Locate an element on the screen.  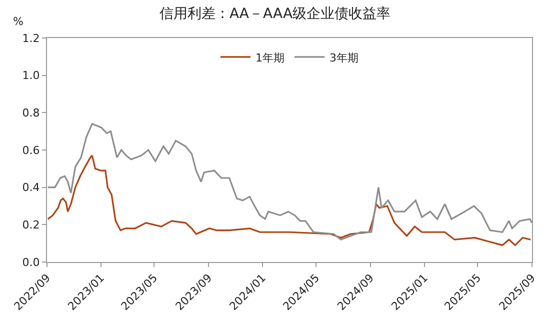
legend-label: 3年期 is located at coordinates (344, 57).